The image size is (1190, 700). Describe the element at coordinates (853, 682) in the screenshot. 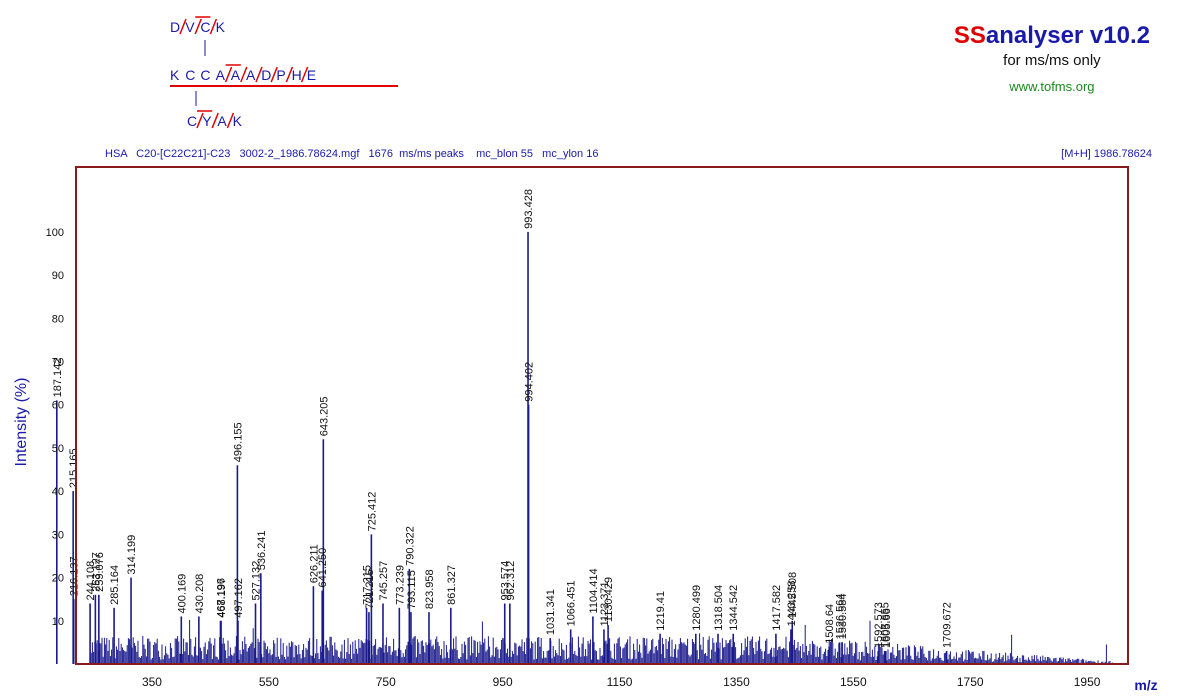

I see `x-tick-label: 1550` at that location.